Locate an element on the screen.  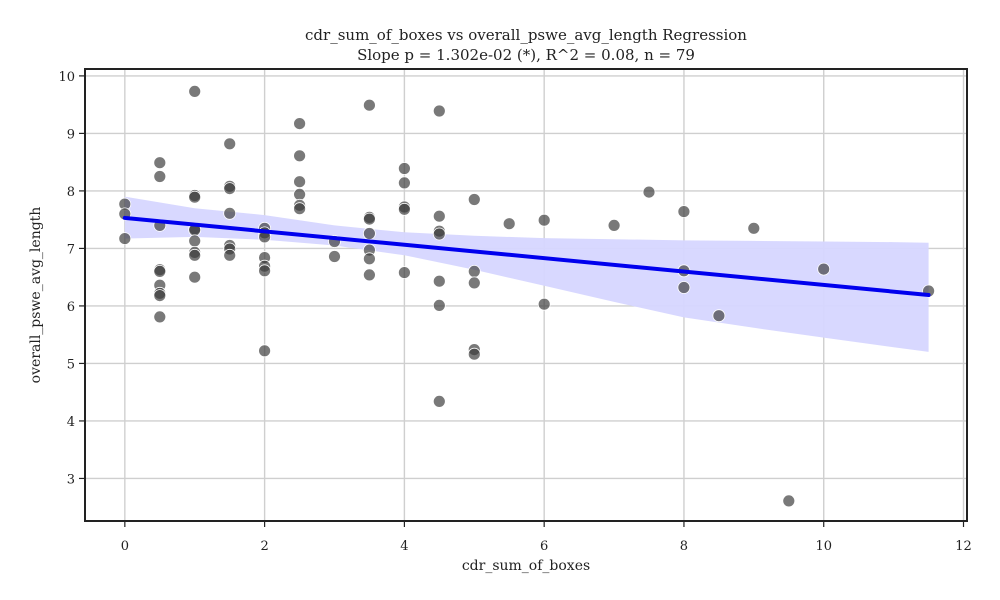
x-tick-label: 10 is located at coordinates (823, 546).